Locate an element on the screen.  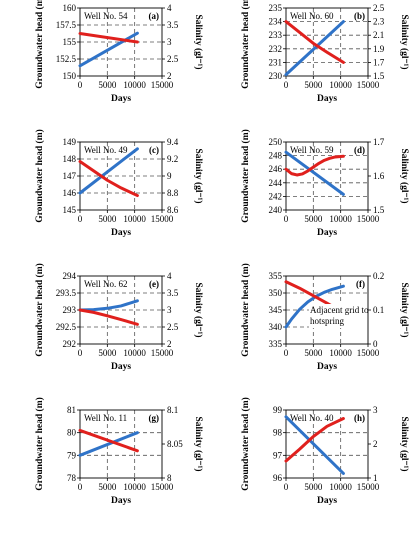
y-tick-label: 355 is located at coordinates (276, 276).